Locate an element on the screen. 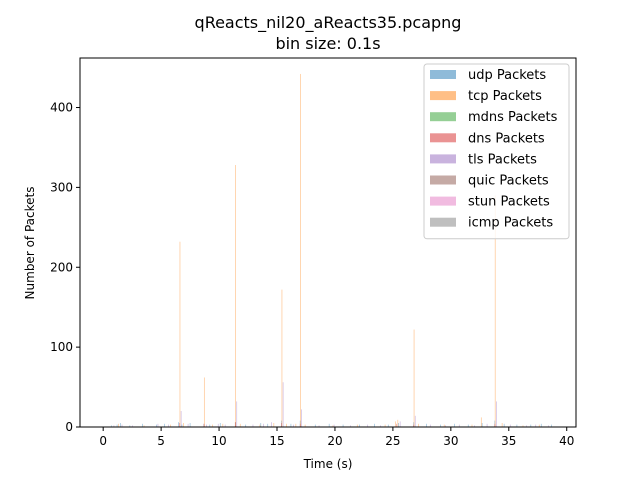  x-axis-label: Time (s) is located at coordinates (328, 464).